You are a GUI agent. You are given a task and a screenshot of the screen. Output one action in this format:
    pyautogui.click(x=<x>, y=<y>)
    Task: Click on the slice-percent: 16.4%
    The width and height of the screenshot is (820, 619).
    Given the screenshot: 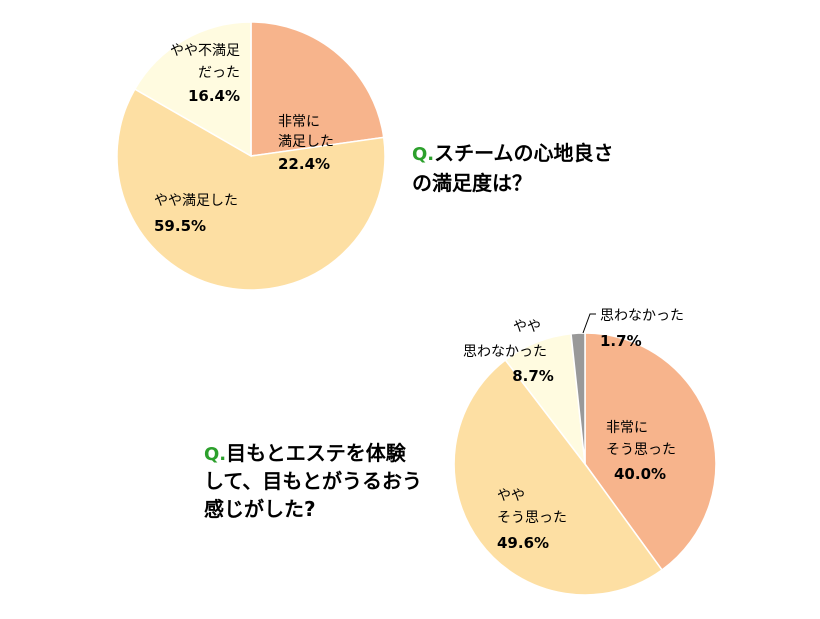 What is the action you would take?
    pyautogui.click(x=214, y=96)
    